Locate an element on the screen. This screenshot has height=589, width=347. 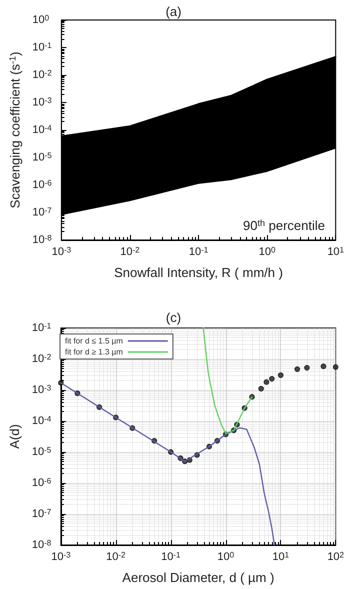
legend-label: fit for d ≤ 1.5 µm is located at coordinates (94, 341).